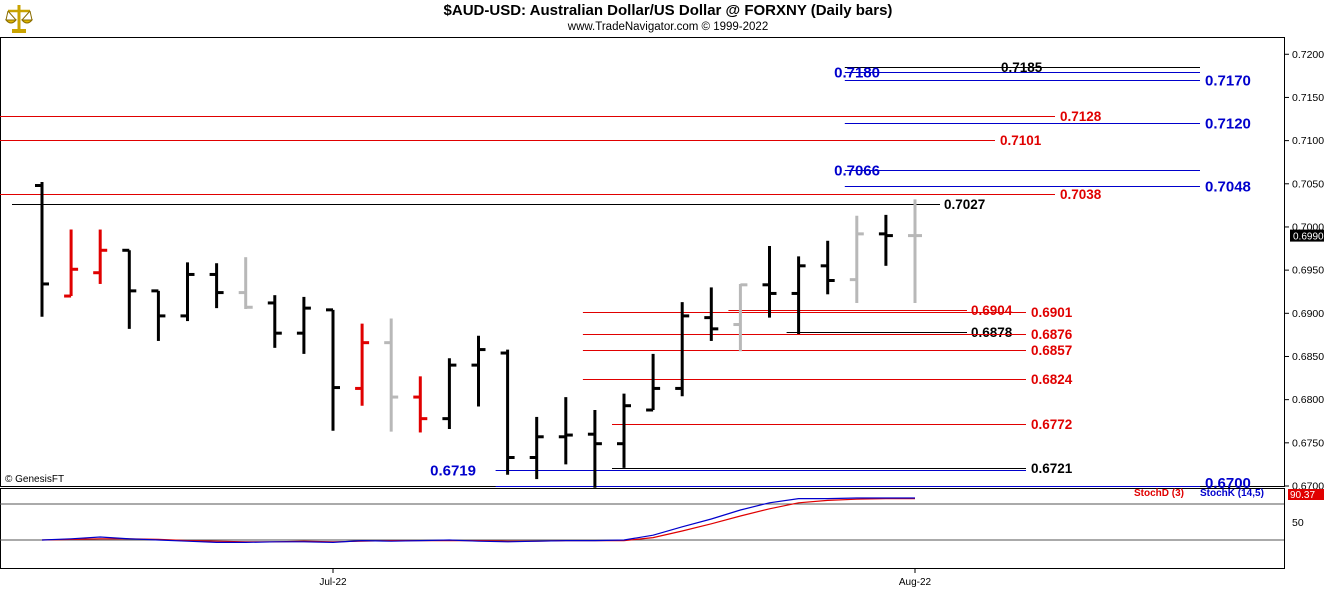  What do you see at coordinates (1308, 400) in the screenshot?
I see `y-tick-label: 0.6800` at bounding box center [1308, 400].